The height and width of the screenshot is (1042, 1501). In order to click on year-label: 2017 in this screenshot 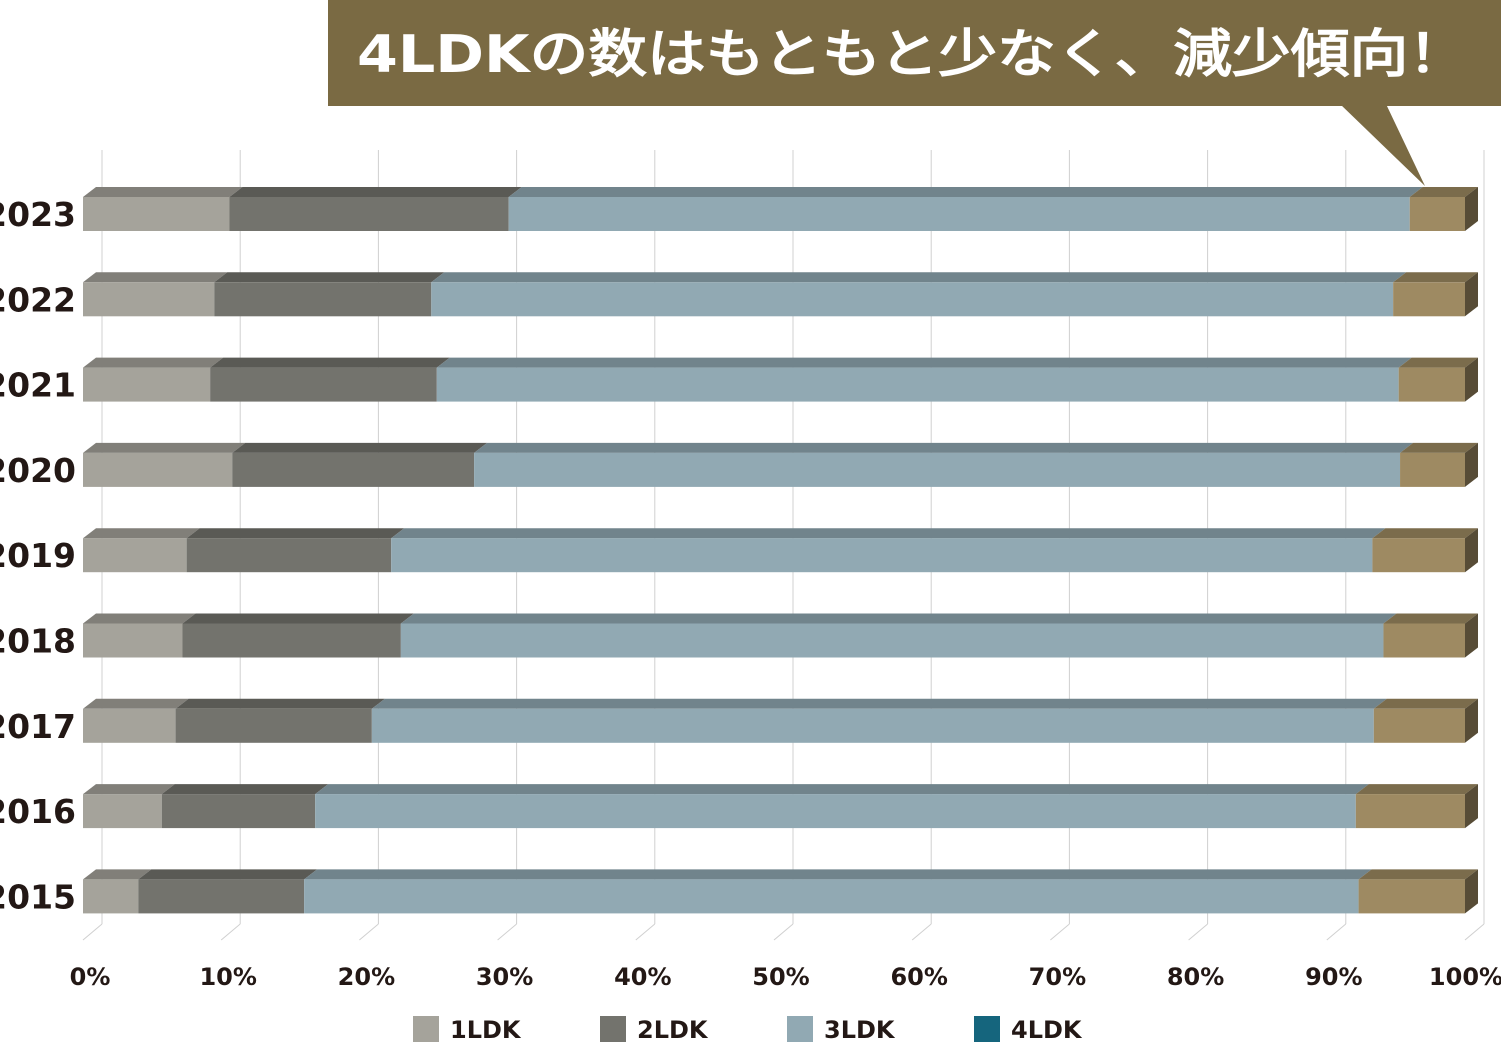, I will do `click(38, 726)`.